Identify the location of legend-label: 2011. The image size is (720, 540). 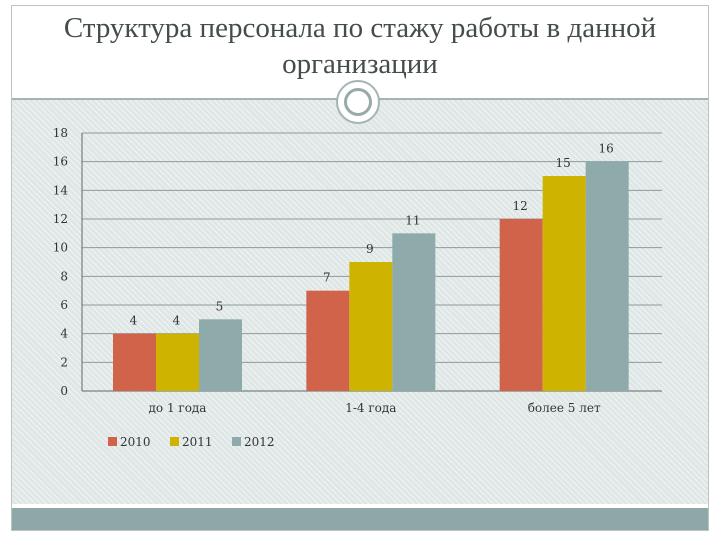
(197, 442).